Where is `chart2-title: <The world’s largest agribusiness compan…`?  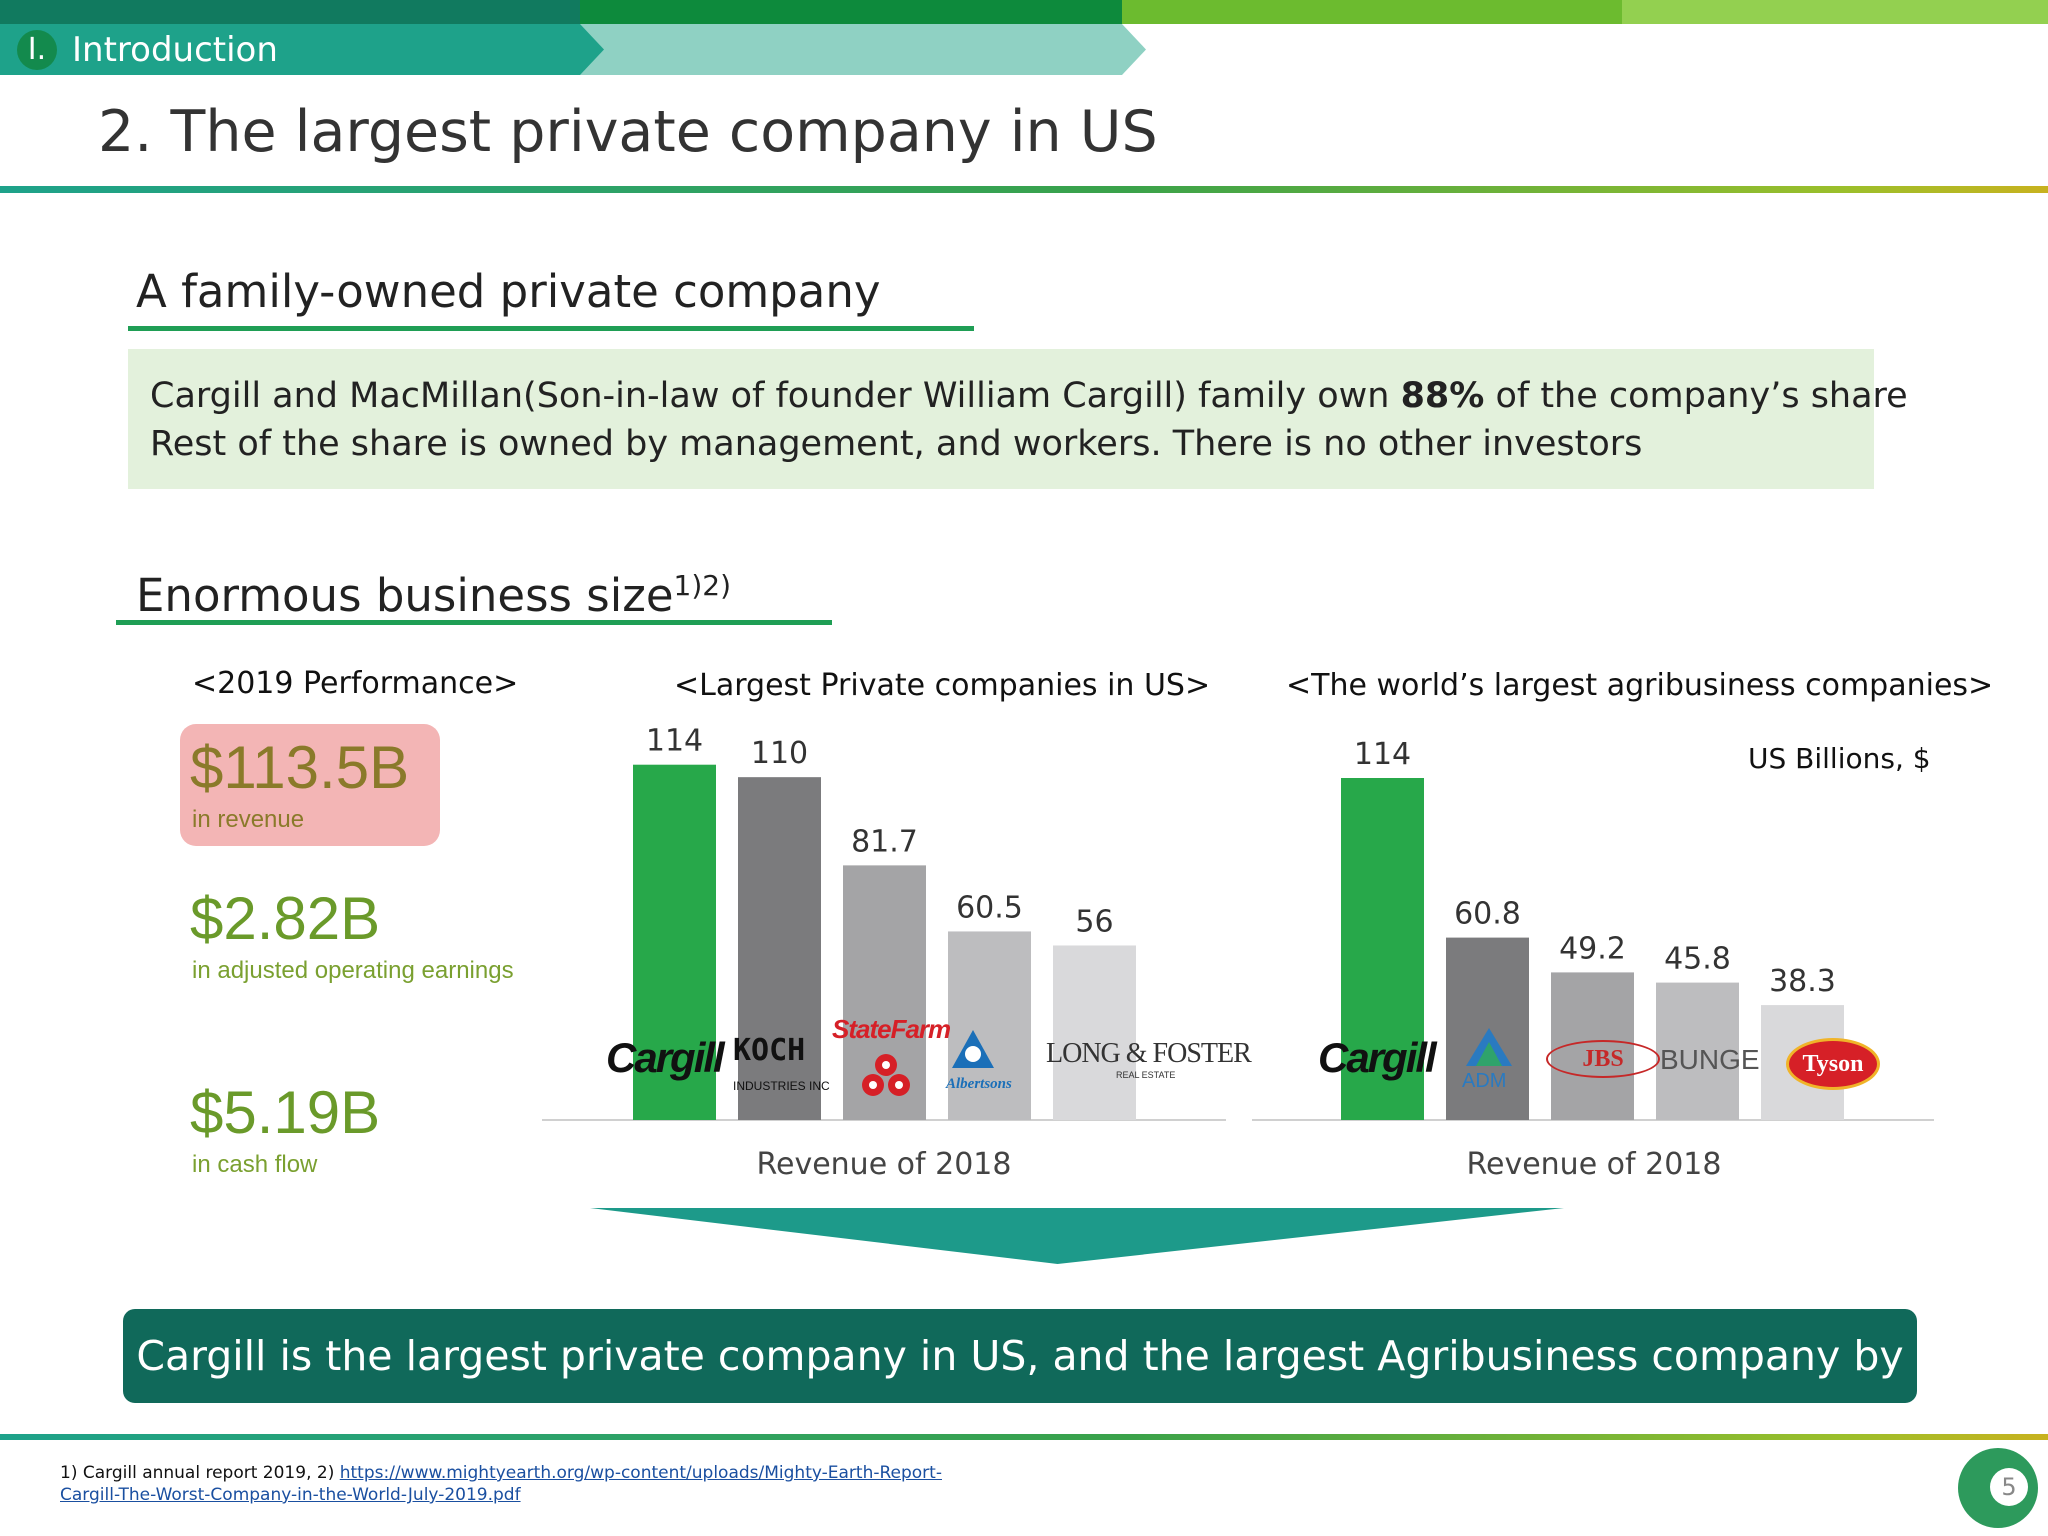
chart2-title: <The world’s largest agribusiness compan… is located at coordinates (1640, 685).